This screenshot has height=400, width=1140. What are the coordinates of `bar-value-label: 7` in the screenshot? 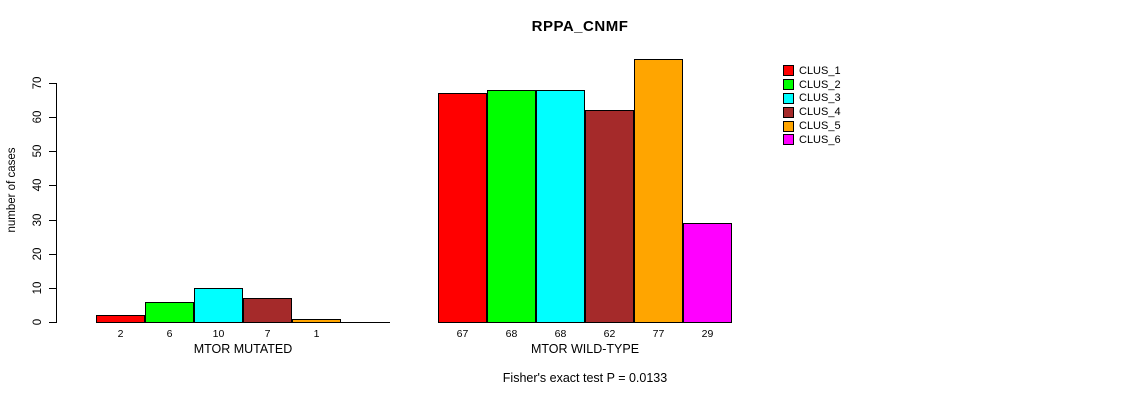 It's located at (267, 334).